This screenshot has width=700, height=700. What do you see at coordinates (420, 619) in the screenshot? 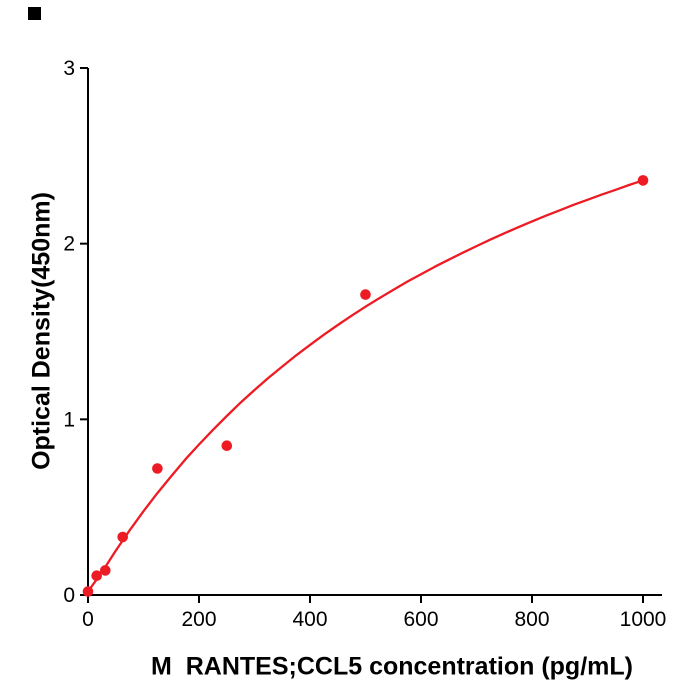
I see `x-tick-label: 600` at bounding box center [420, 619].